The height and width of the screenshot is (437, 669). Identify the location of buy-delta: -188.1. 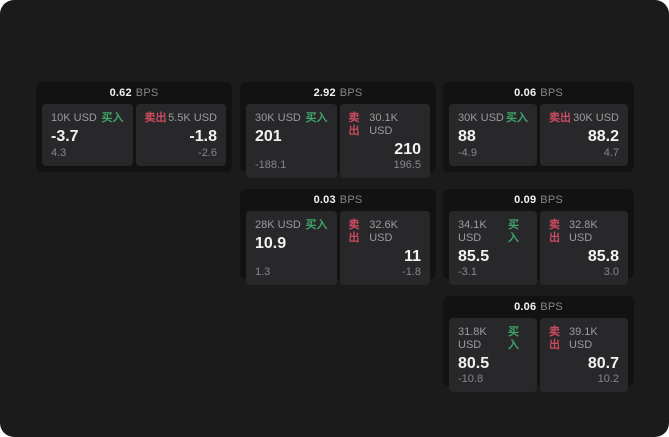
(271, 165).